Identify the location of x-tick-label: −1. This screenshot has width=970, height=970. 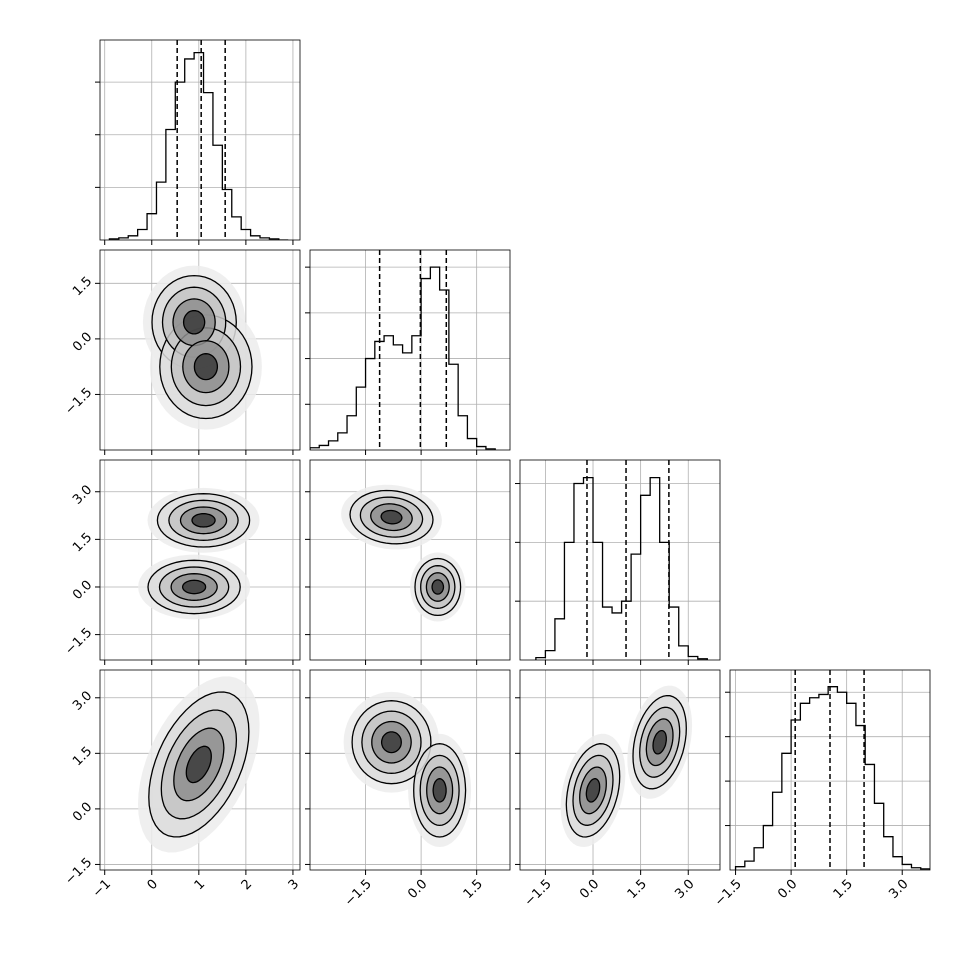
(102, 889).